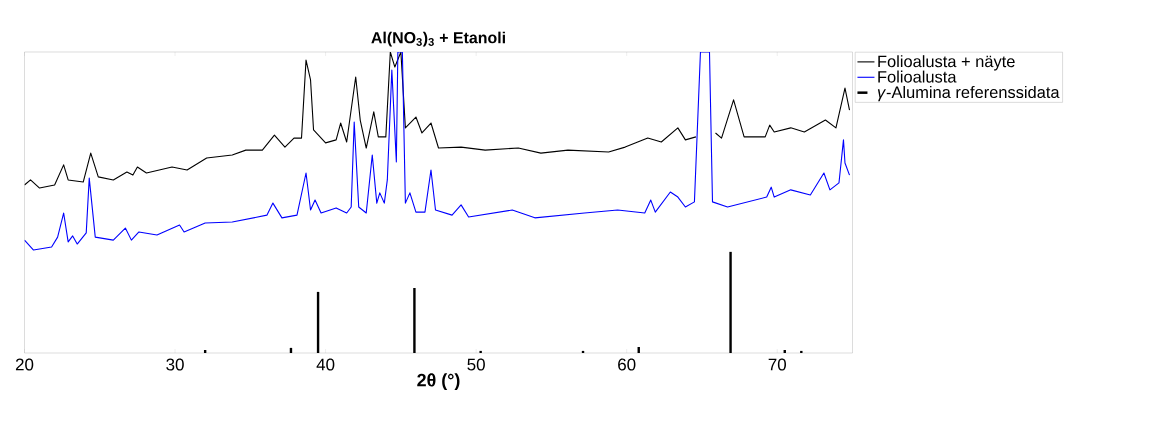  What do you see at coordinates (917, 76) in the screenshot?
I see `legend-label: Folioalusta` at bounding box center [917, 76].